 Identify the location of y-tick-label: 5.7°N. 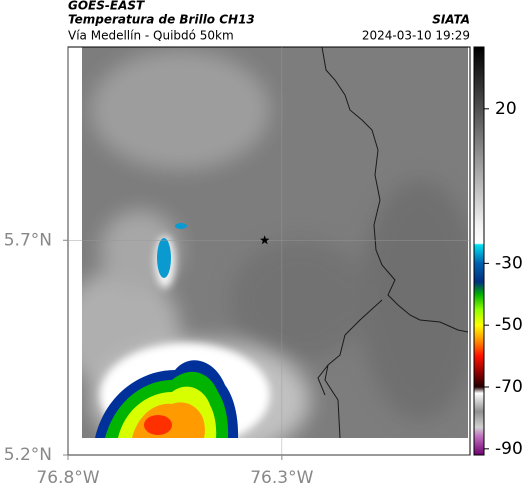
(28, 240).